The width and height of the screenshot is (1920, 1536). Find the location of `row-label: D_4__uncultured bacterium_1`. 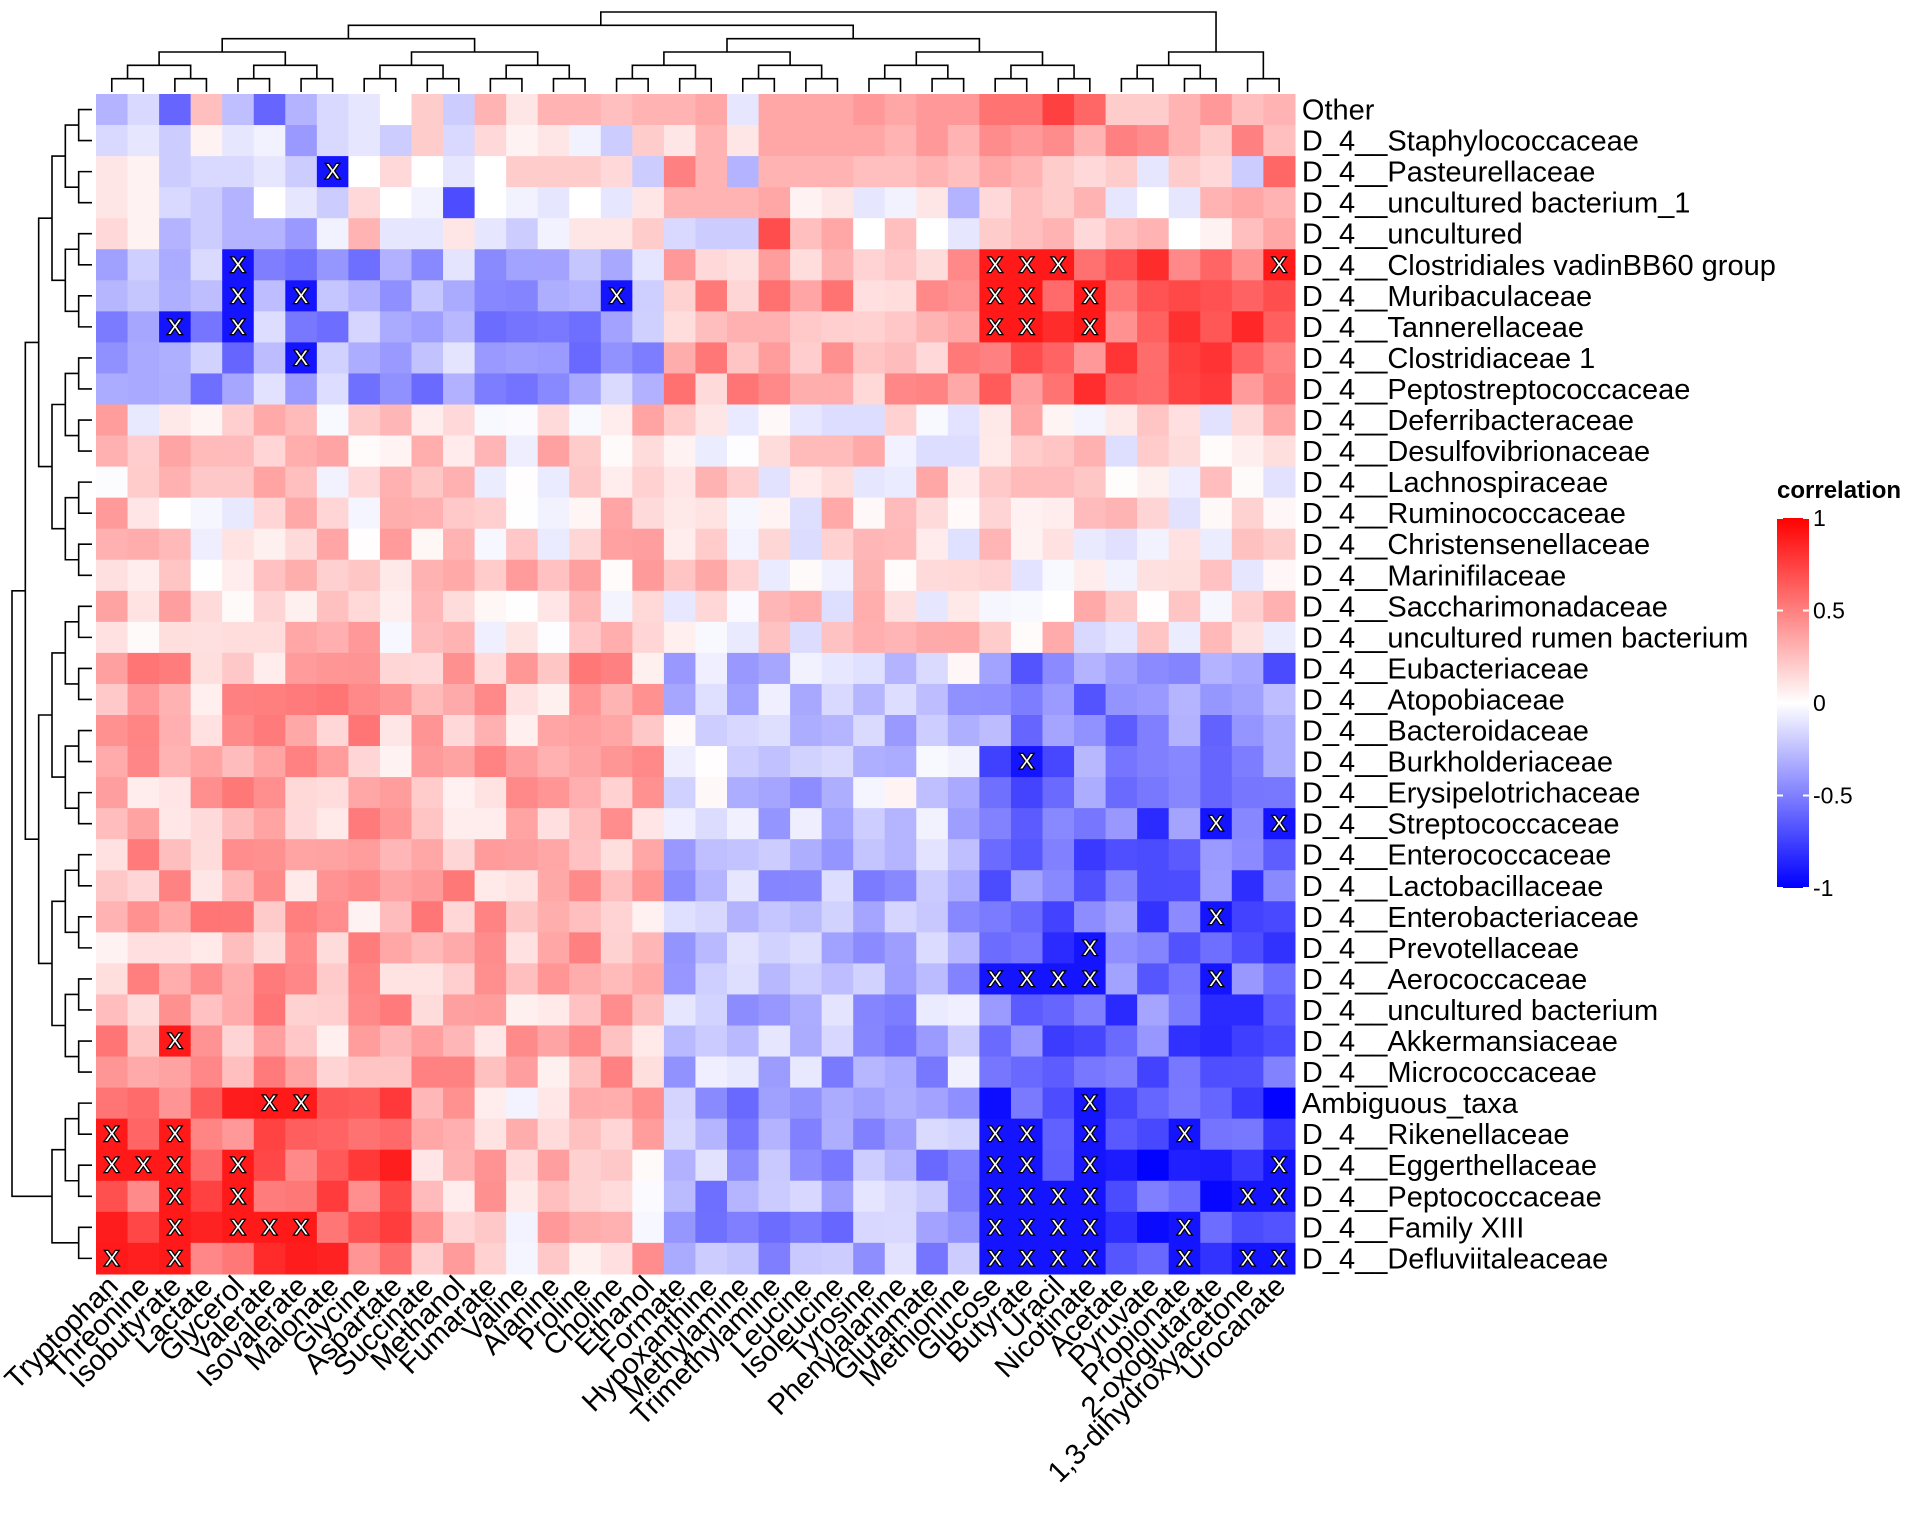

row-label: D_4__uncultured bacterium_1 is located at coordinates (1496, 204).